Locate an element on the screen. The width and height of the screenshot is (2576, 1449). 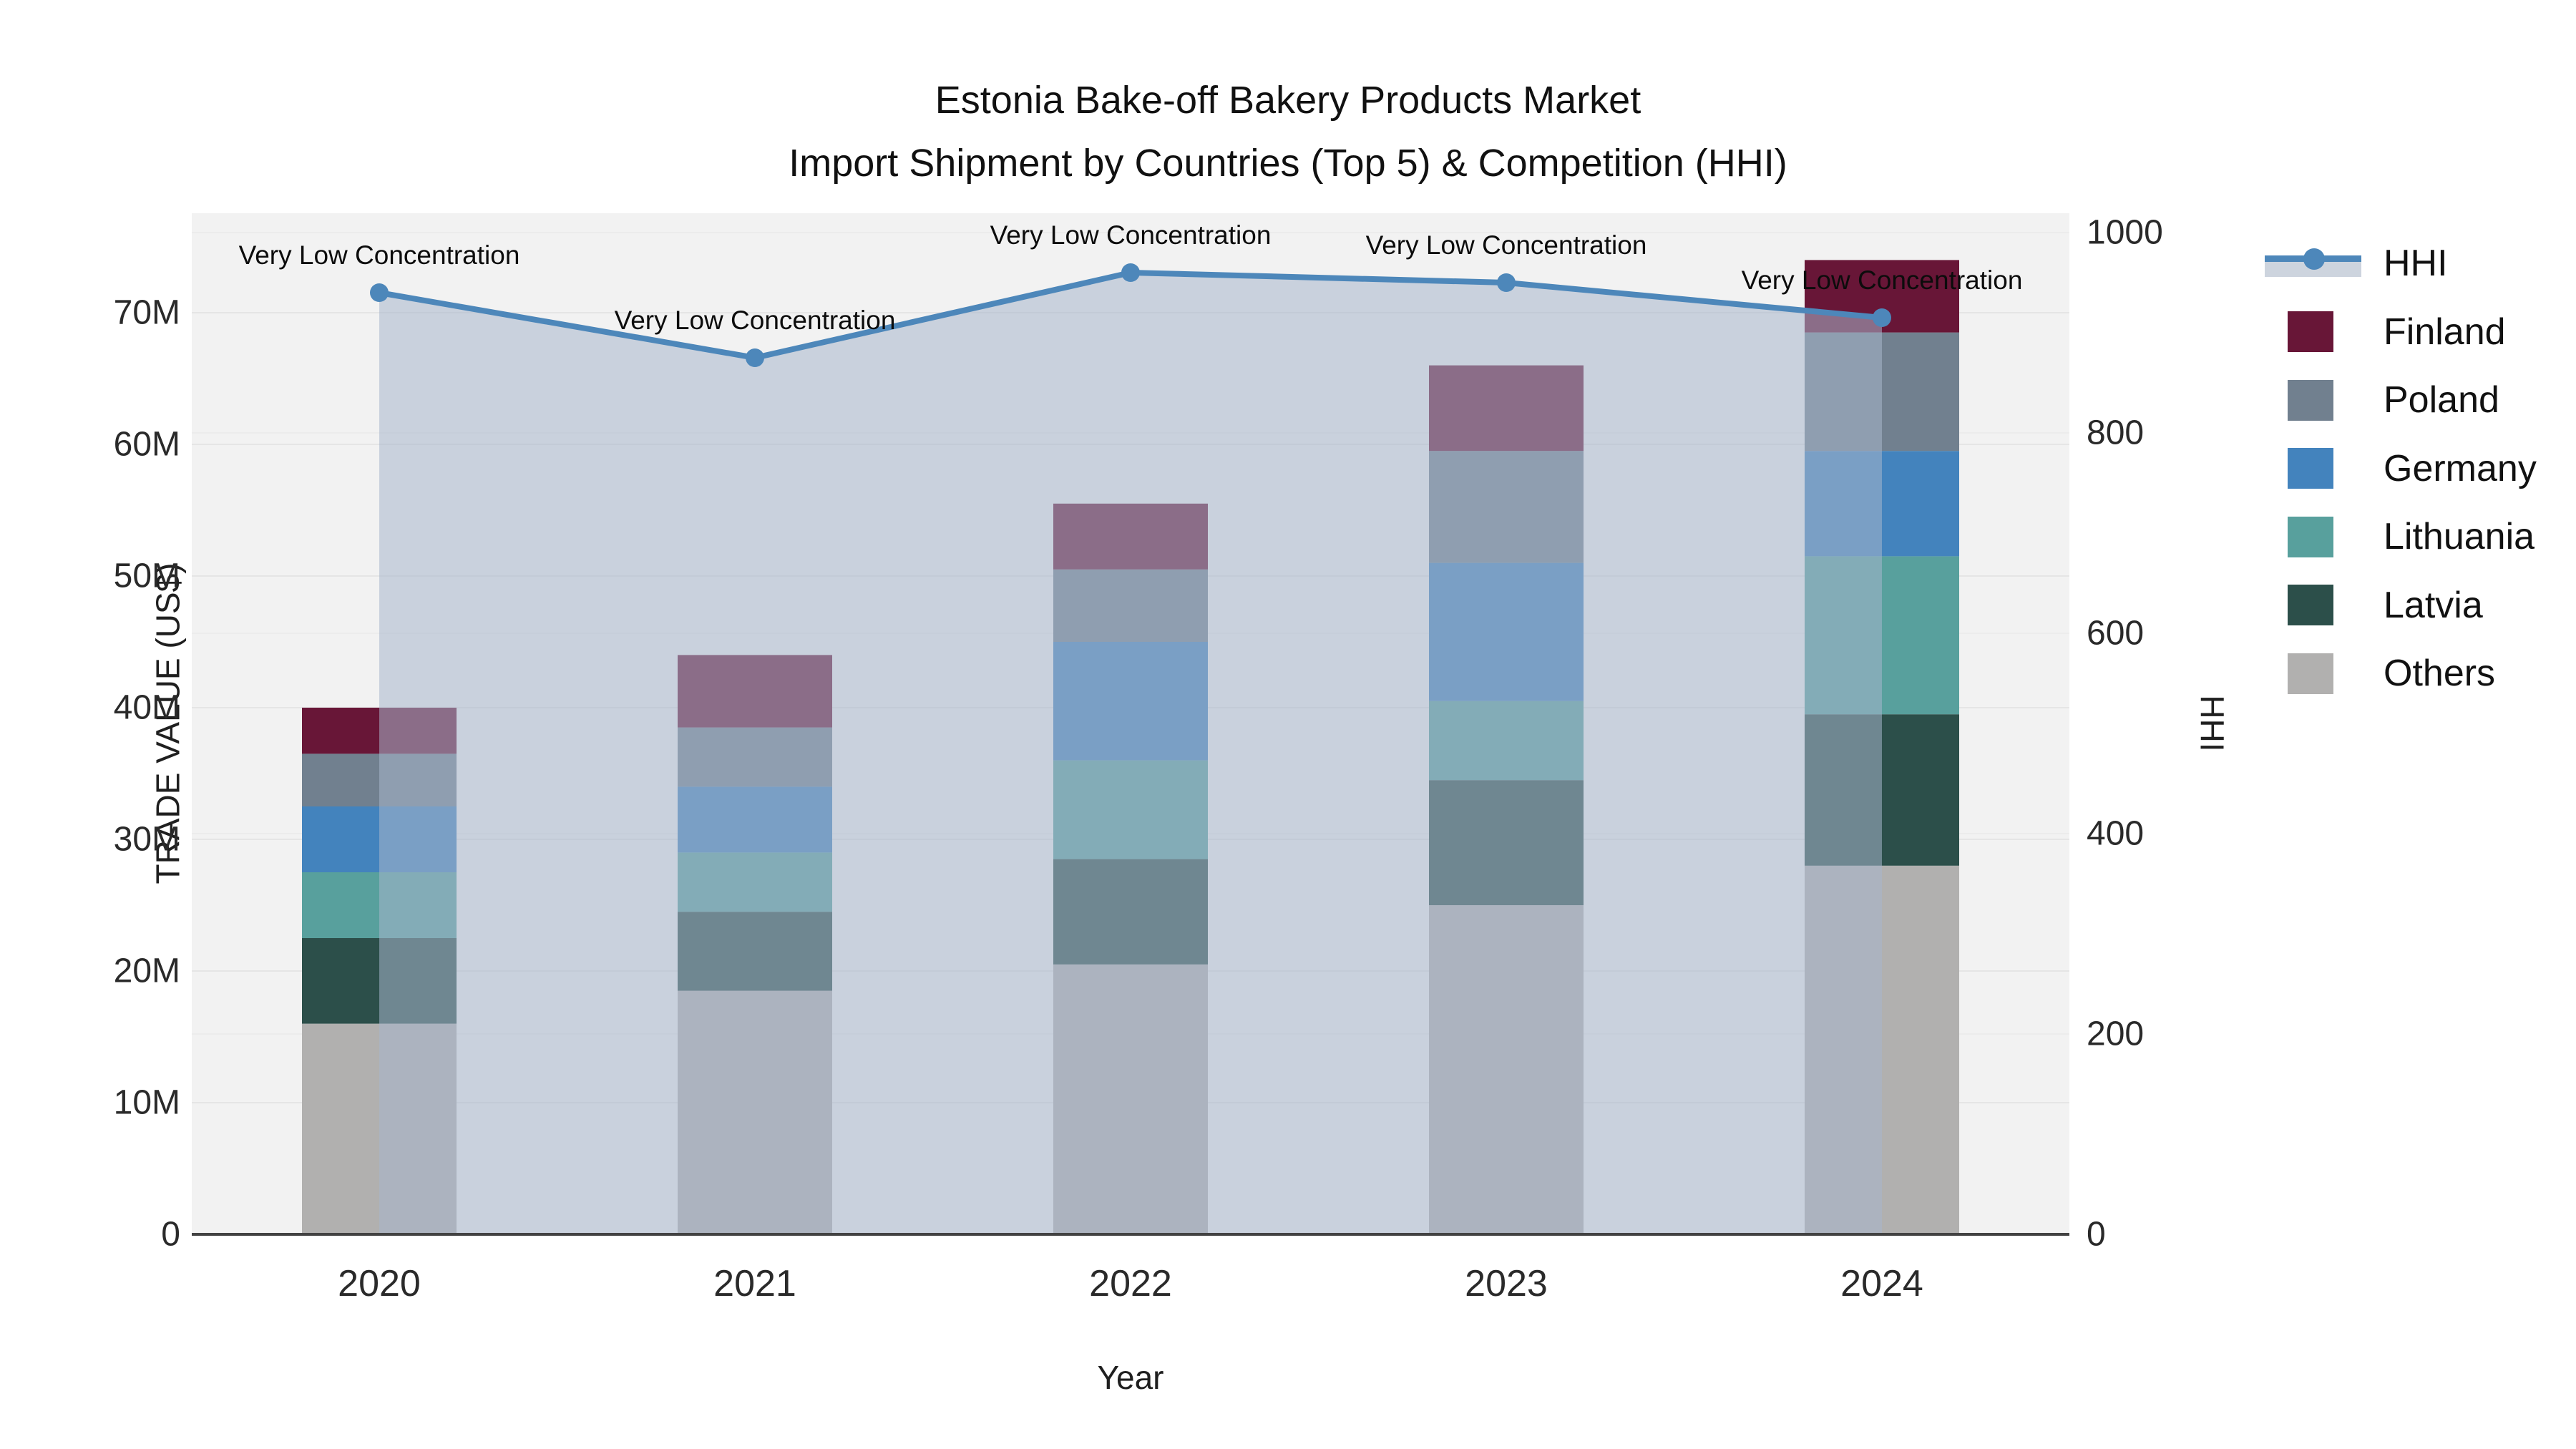
poland-swatch-square is located at coordinates (2310, 400).